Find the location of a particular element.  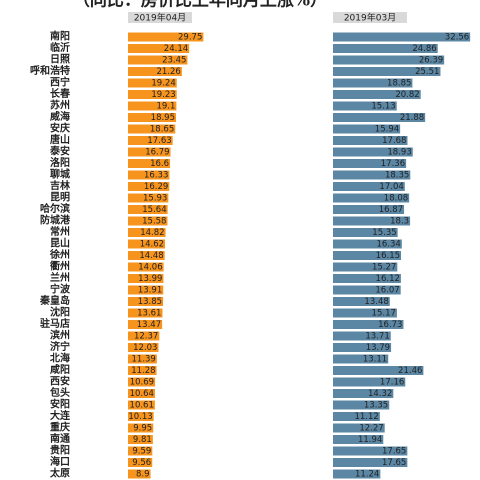

value-label: 13.35 is located at coordinates (376, 406).